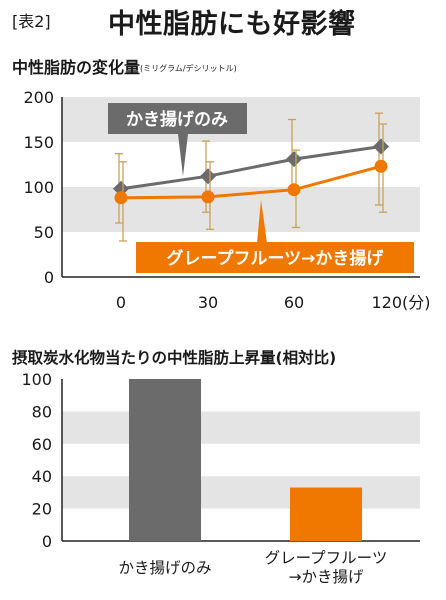 The height and width of the screenshot is (600, 446). Describe the element at coordinates (174, 358) in the screenshot. I see `bar-chart-title: 摂取炭水化物当たりの中性脂肪上昇量(相対比)` at that location.